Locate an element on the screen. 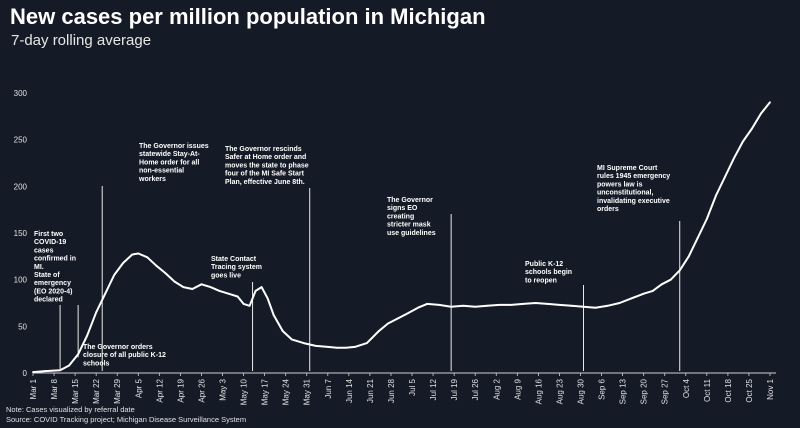 The width and height of the screenshot is (800, 428). annotation-text: The Governor issues is located at coordinates (174, 146).